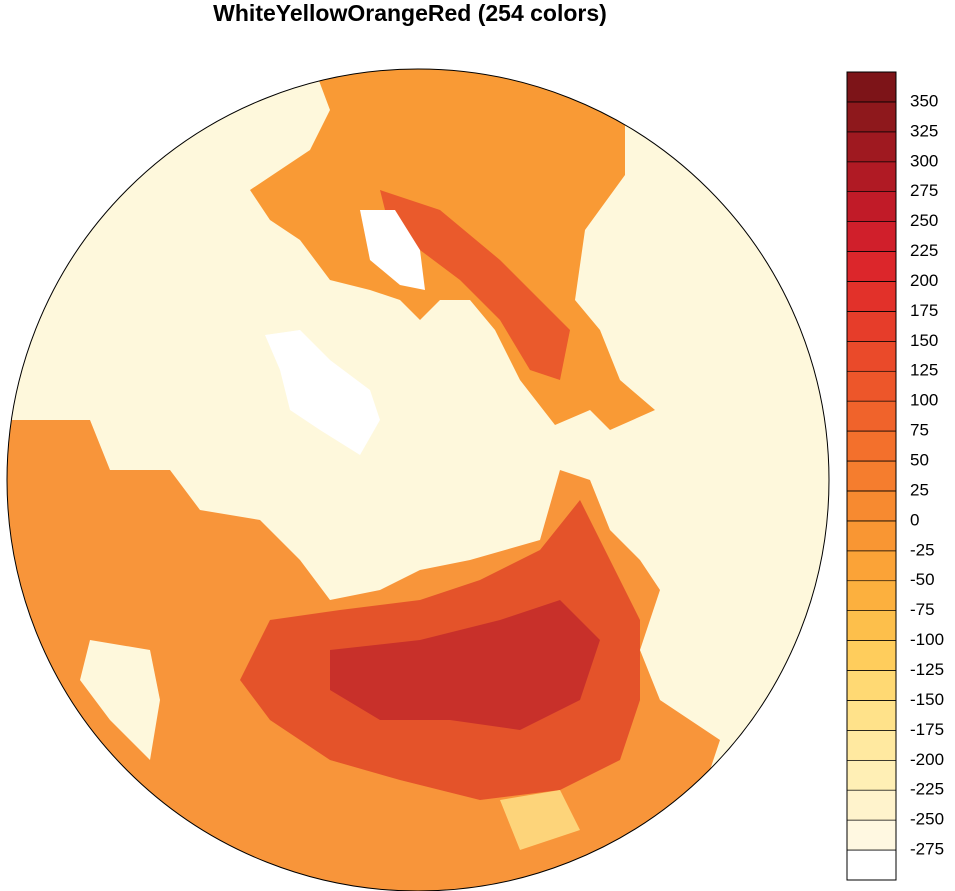  What do you see at coordinates (924, 280) in the screenshot?
I see `colorbar-label: 200` at bounding box center [924, 280].